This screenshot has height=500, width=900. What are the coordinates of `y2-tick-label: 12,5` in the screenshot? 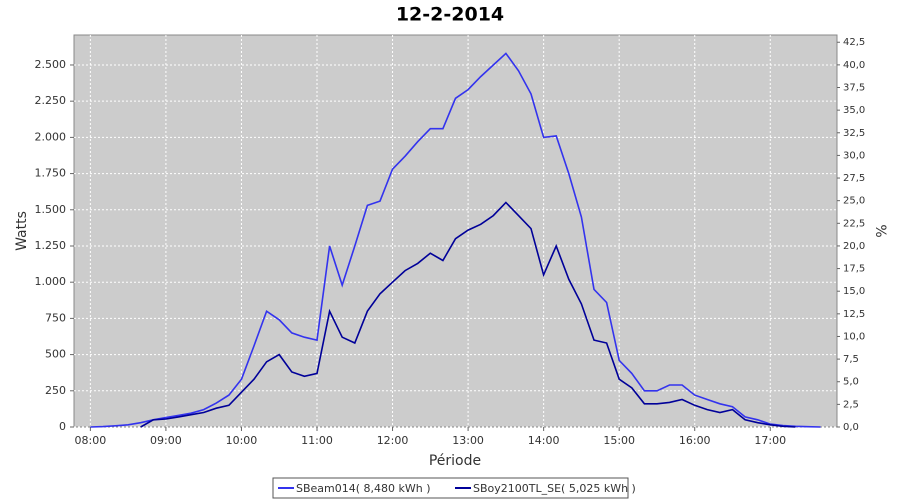 It's located at (854, 314).